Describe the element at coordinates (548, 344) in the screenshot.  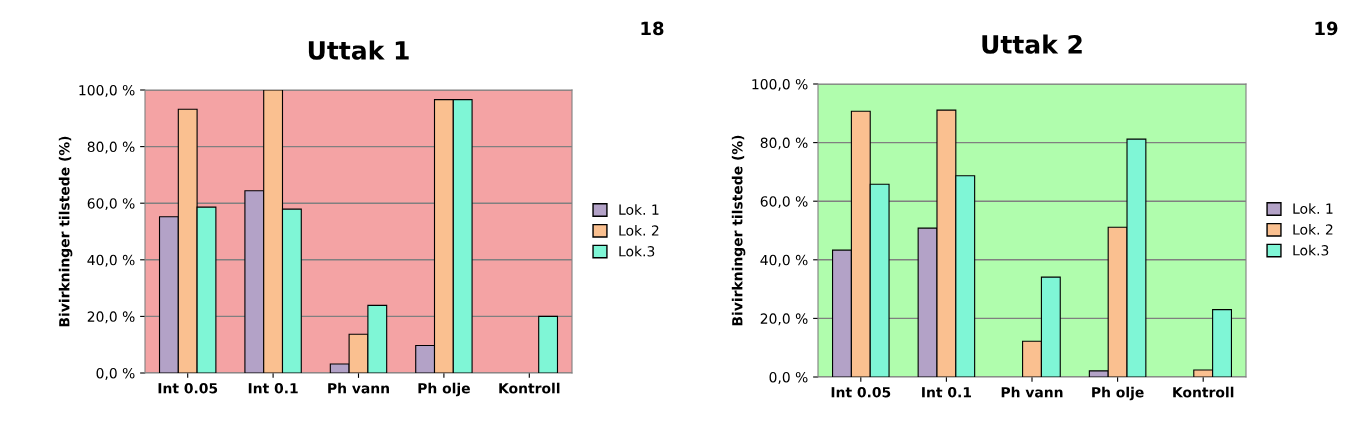
I see `bar` at that location.